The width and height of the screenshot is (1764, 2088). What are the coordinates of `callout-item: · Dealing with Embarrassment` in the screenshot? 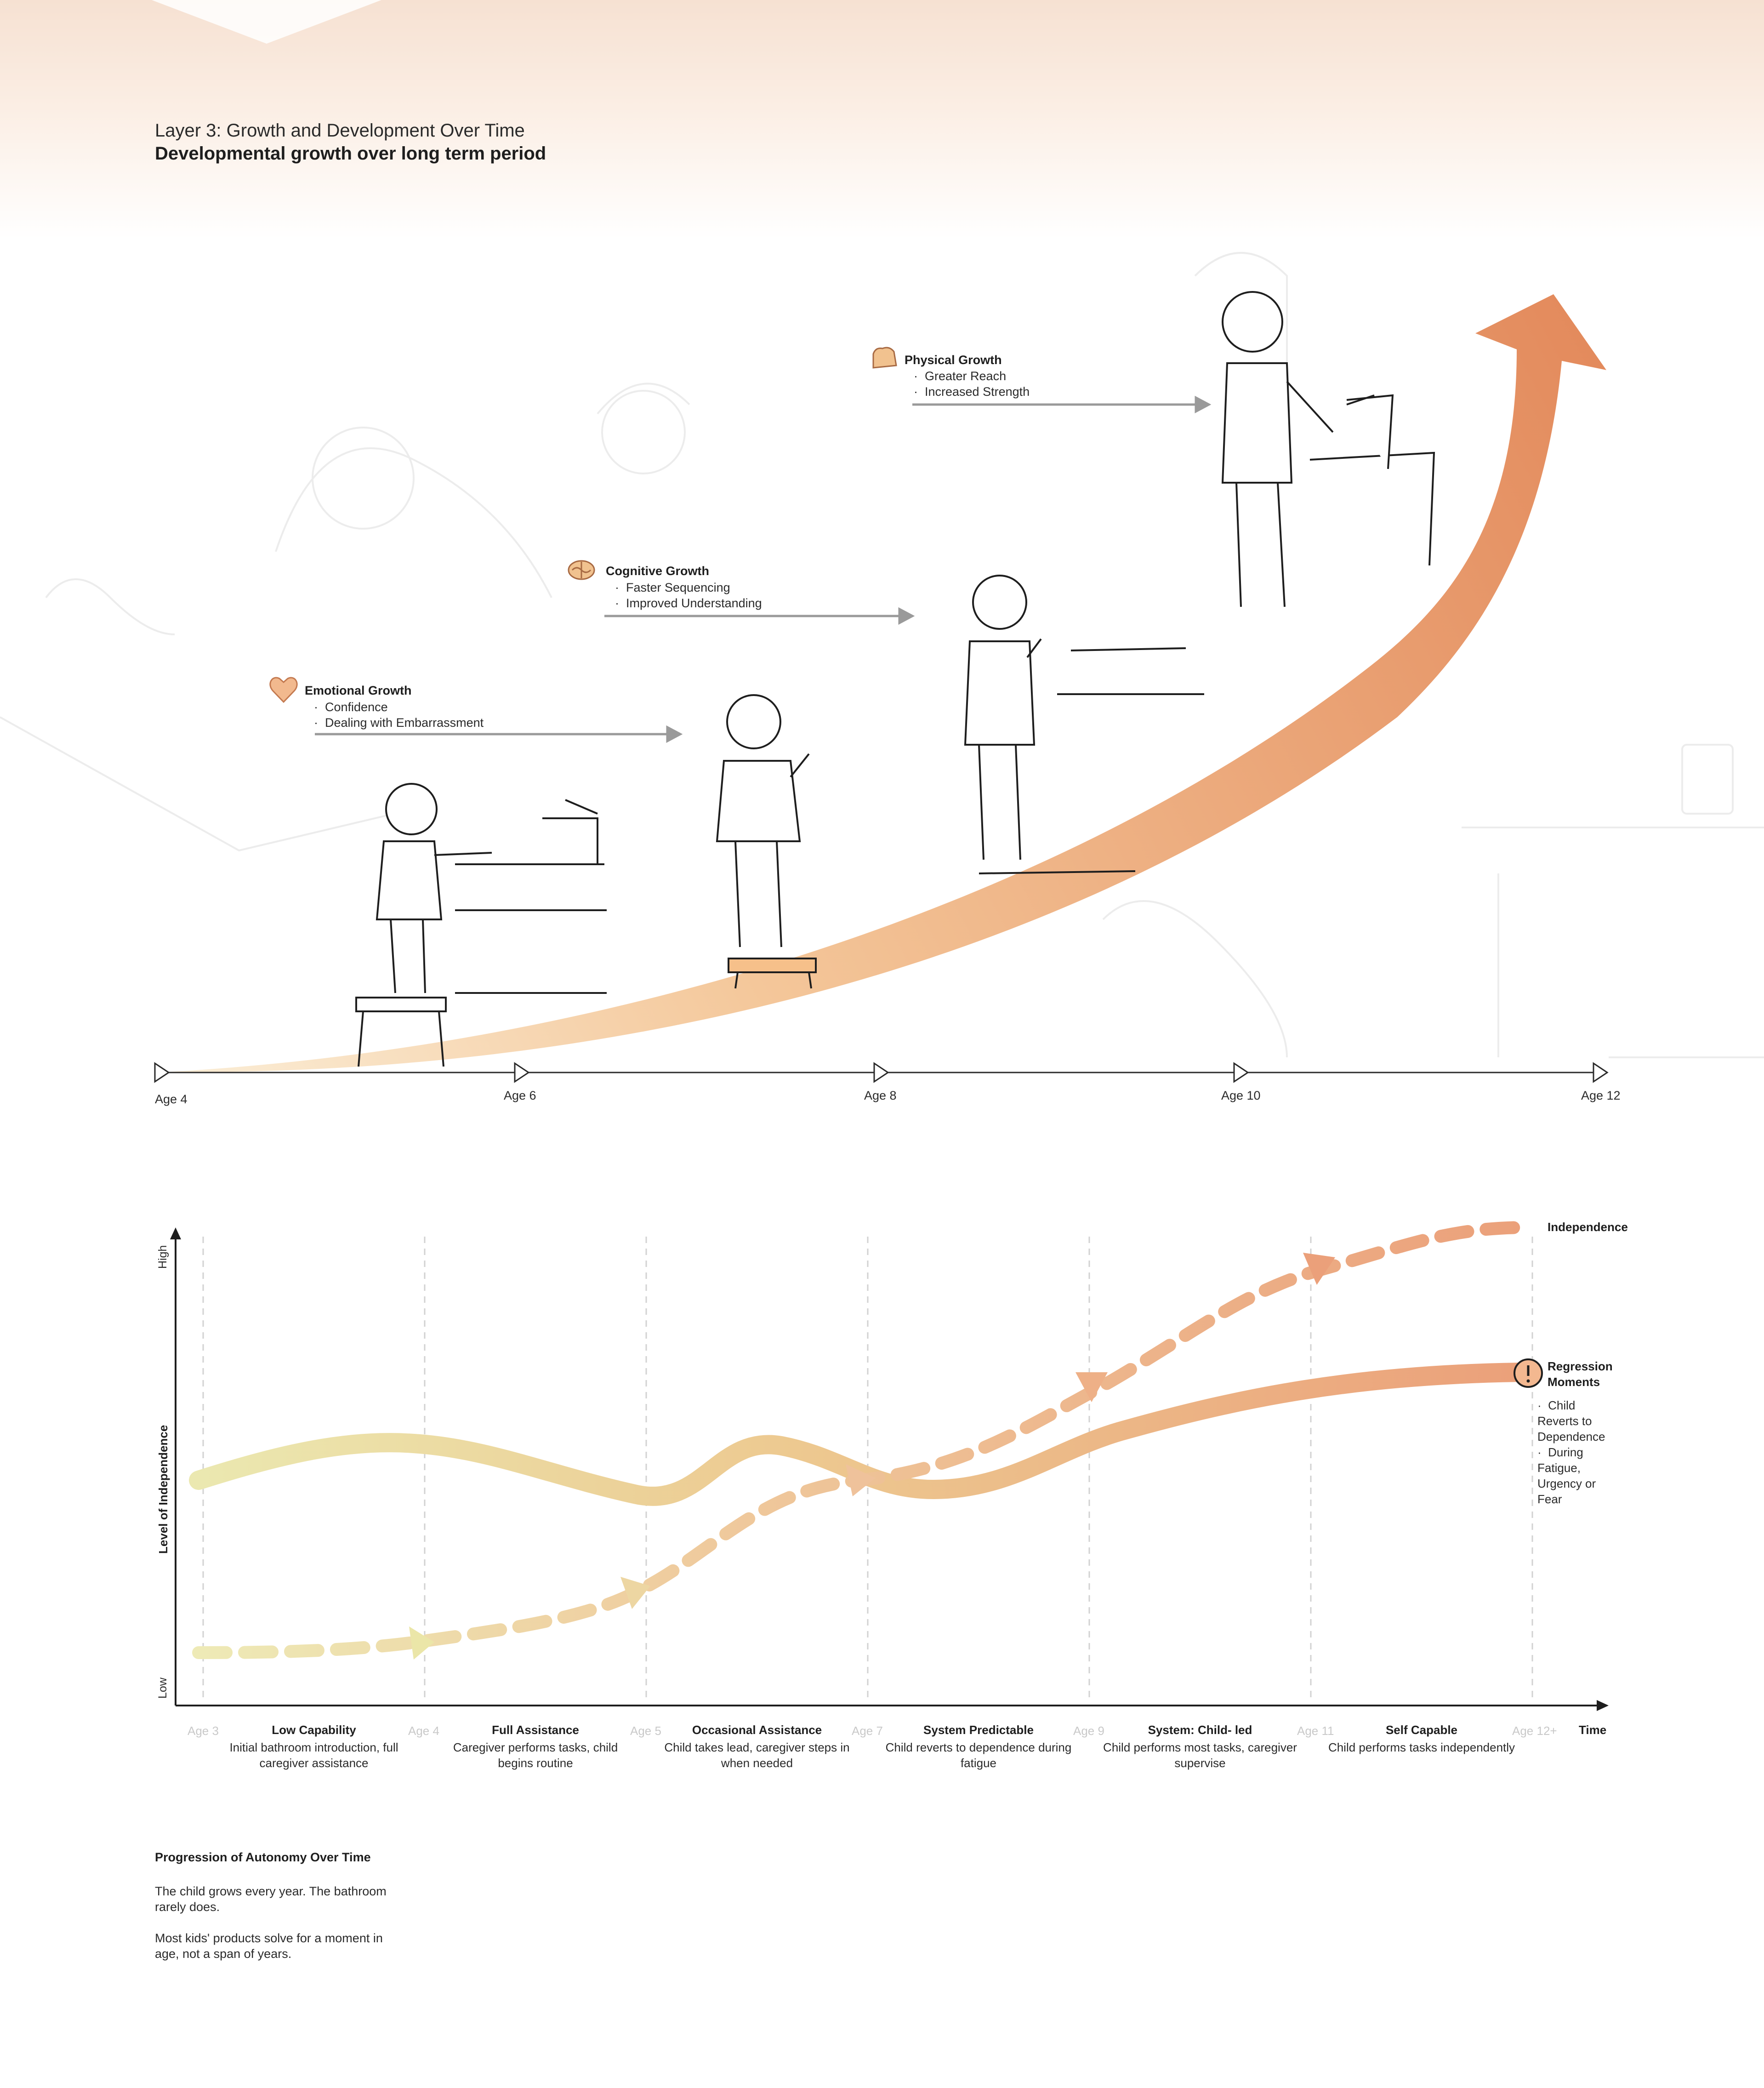 It's located at (399, 723).